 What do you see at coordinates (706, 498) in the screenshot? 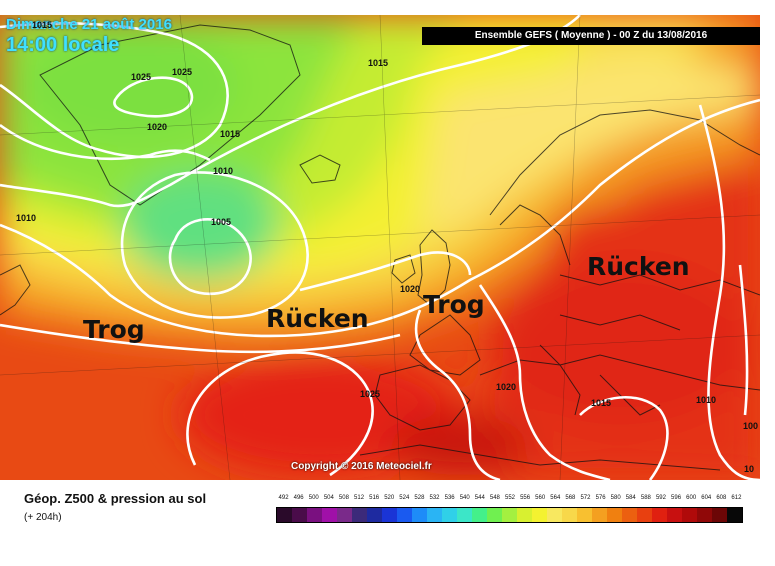
I see `legend-tick-label: 604` at bounding box center [706, 498].